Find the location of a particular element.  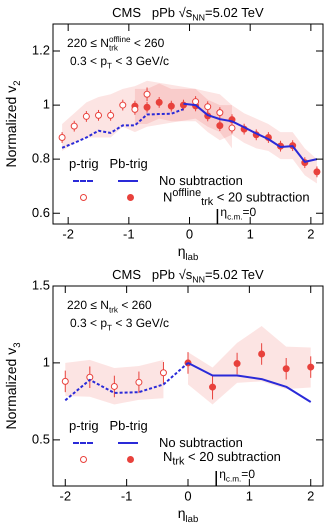

y-axis-title: Normalized v2 is located at coordinates (13, 124).